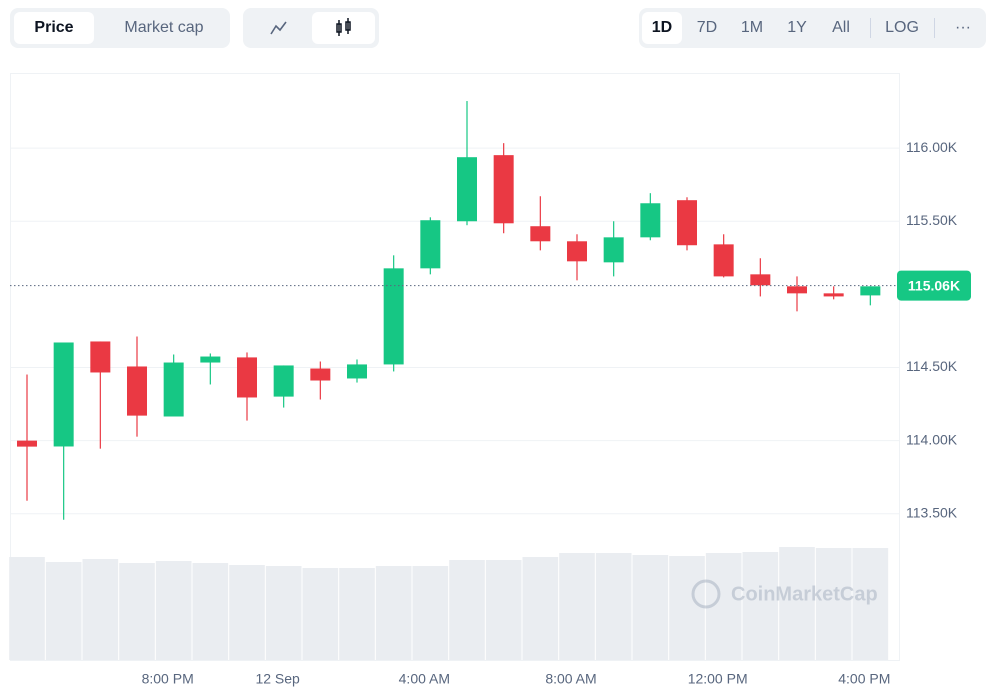 This screenshot has height=690, width=996. What do you see at coordinates (963, 27) in the screenshot?
I see `more-button: ···` at bounding box center [963, 27].